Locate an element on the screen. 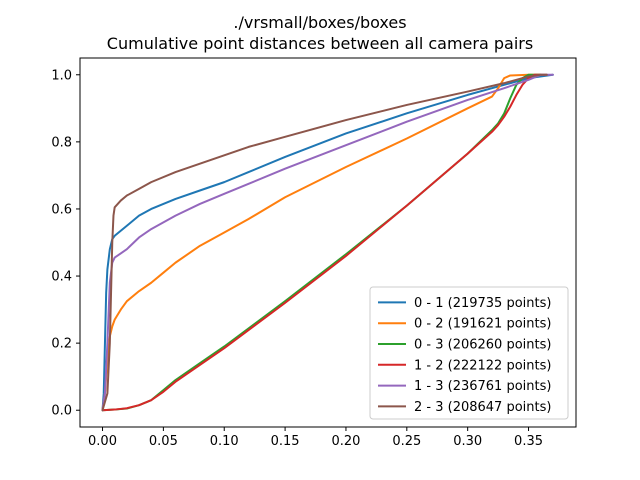 This screenshot has width=640, height=480. x-tick-label: 0.35 is located at coordinates (528, 441).